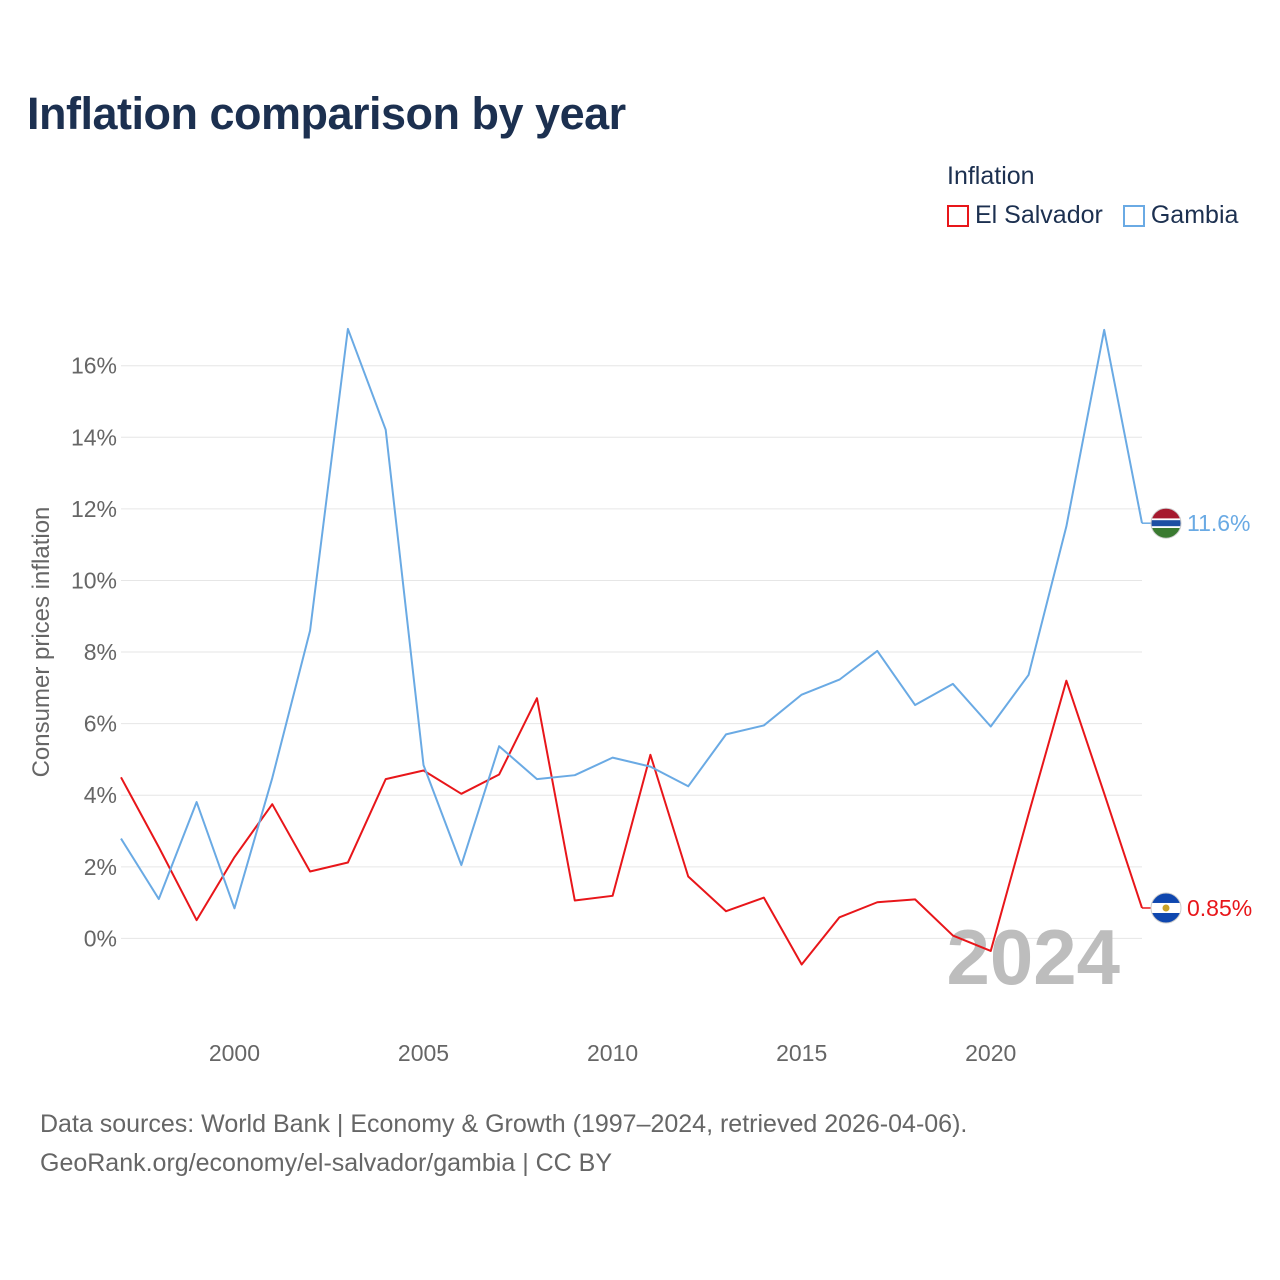 The image size is (1280, 1280). I want to click on y-tick-label: 2%, so click(100, 867).